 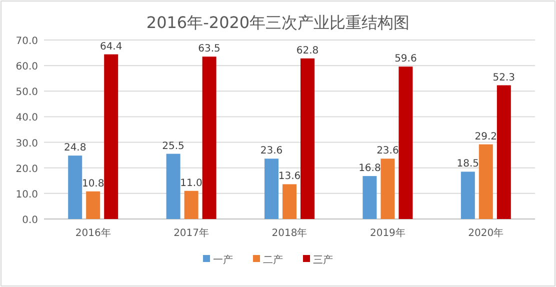 I want to click on data-label: 62.8, so click(x=307, y=50).